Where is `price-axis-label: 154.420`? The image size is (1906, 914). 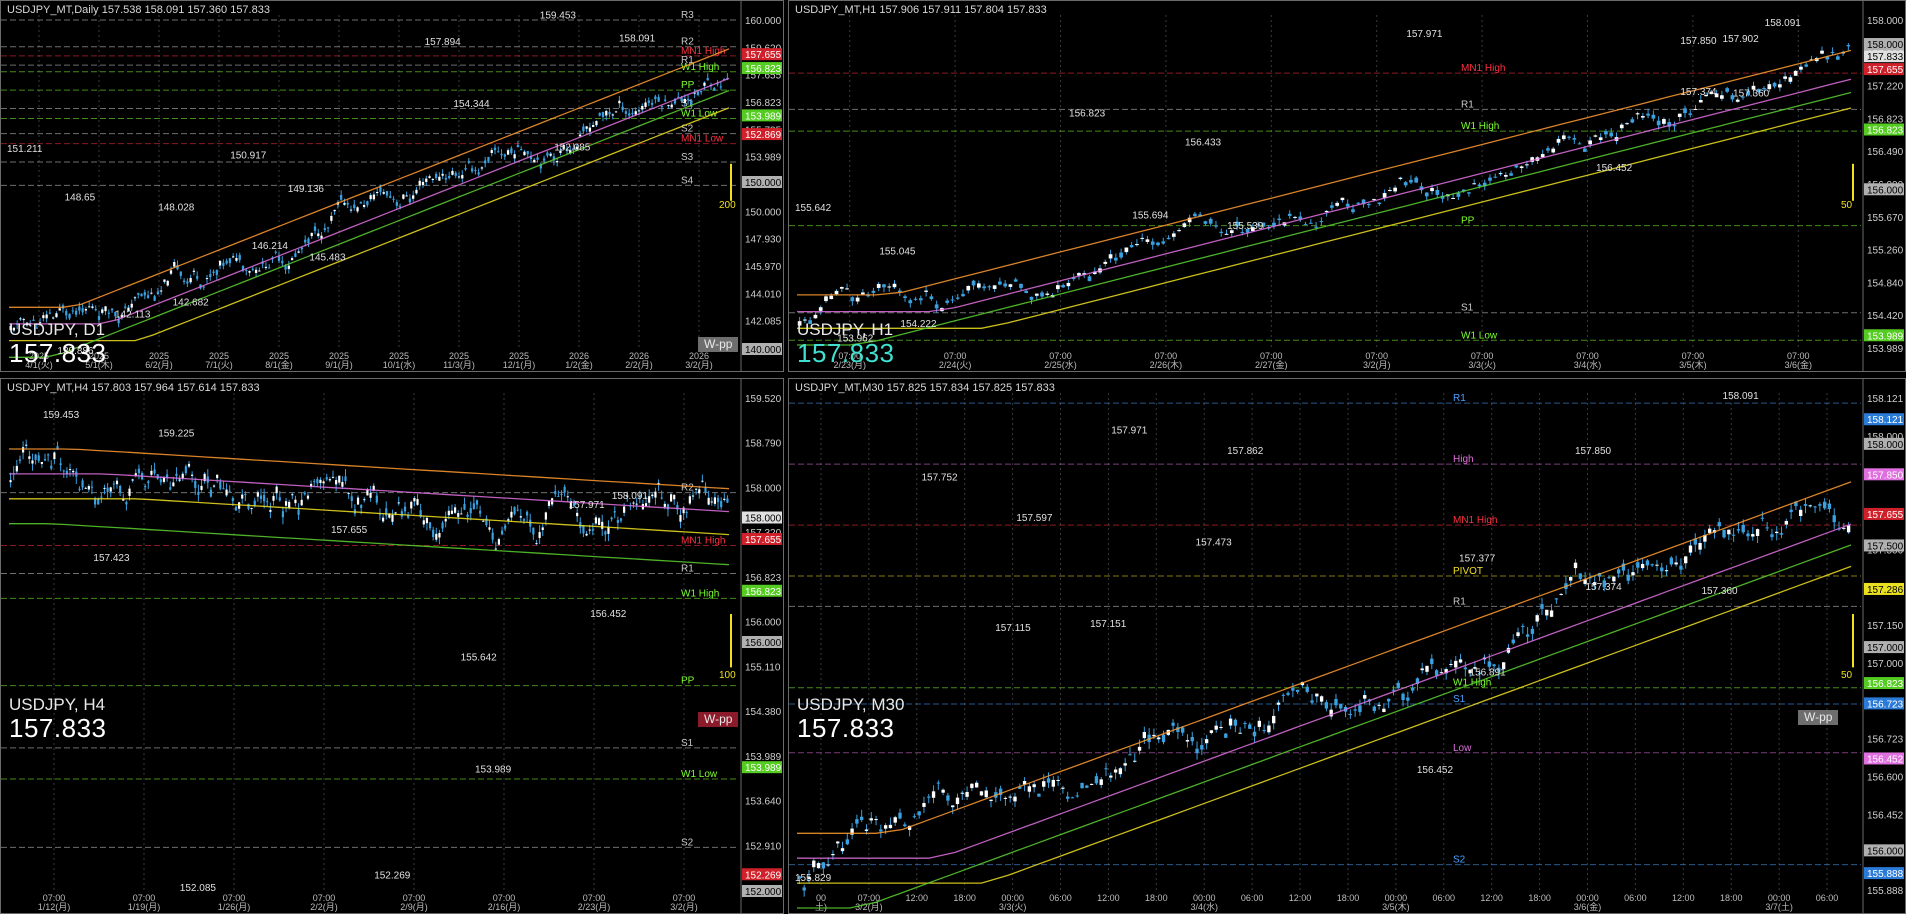
price-axis-label: 154.420 is located at coordinates (1885, 316).